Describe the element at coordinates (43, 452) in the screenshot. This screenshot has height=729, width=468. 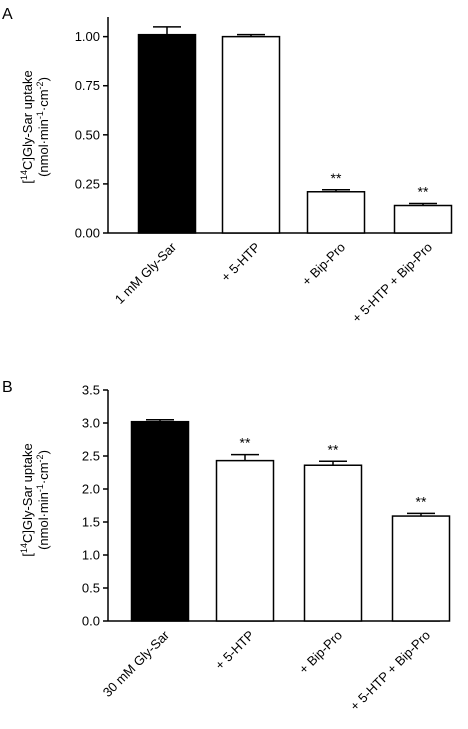
I see `ylabel-b-unit-c: )` at that location.